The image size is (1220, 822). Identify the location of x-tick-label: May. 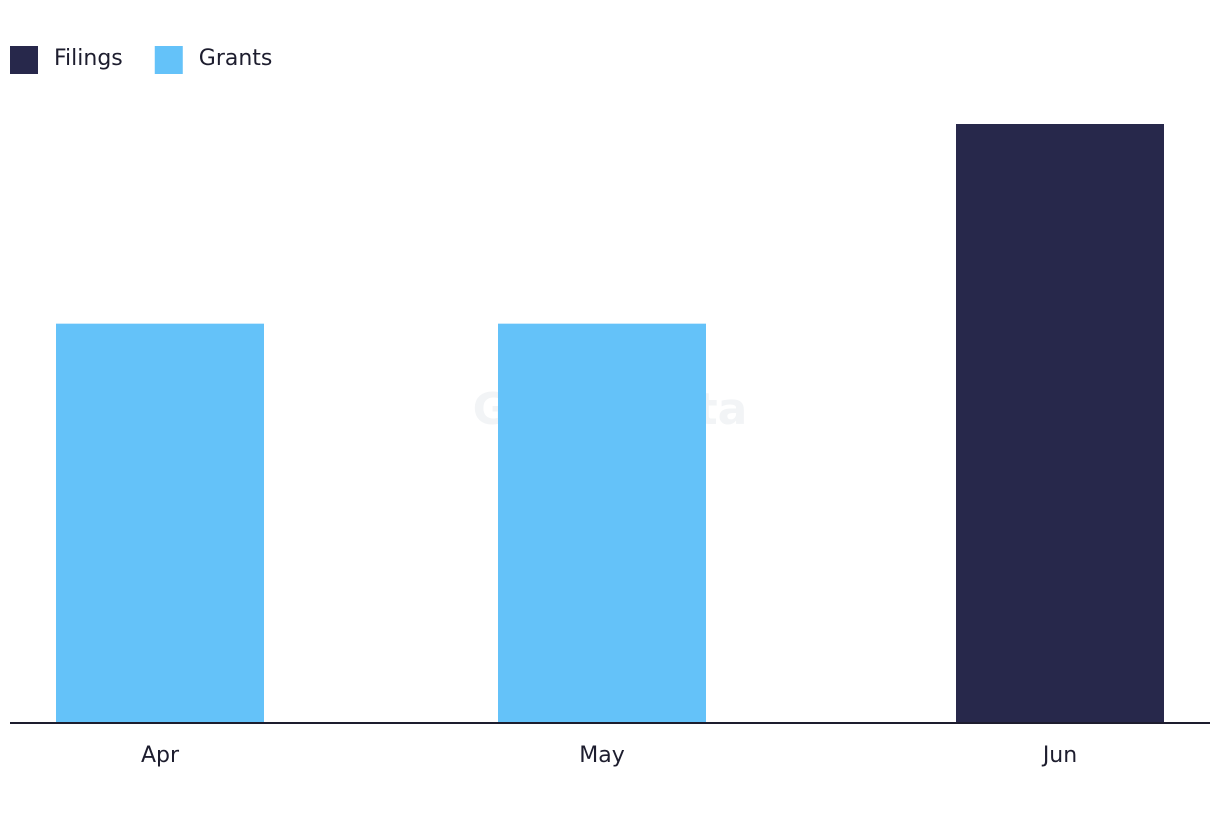
(601, 755).